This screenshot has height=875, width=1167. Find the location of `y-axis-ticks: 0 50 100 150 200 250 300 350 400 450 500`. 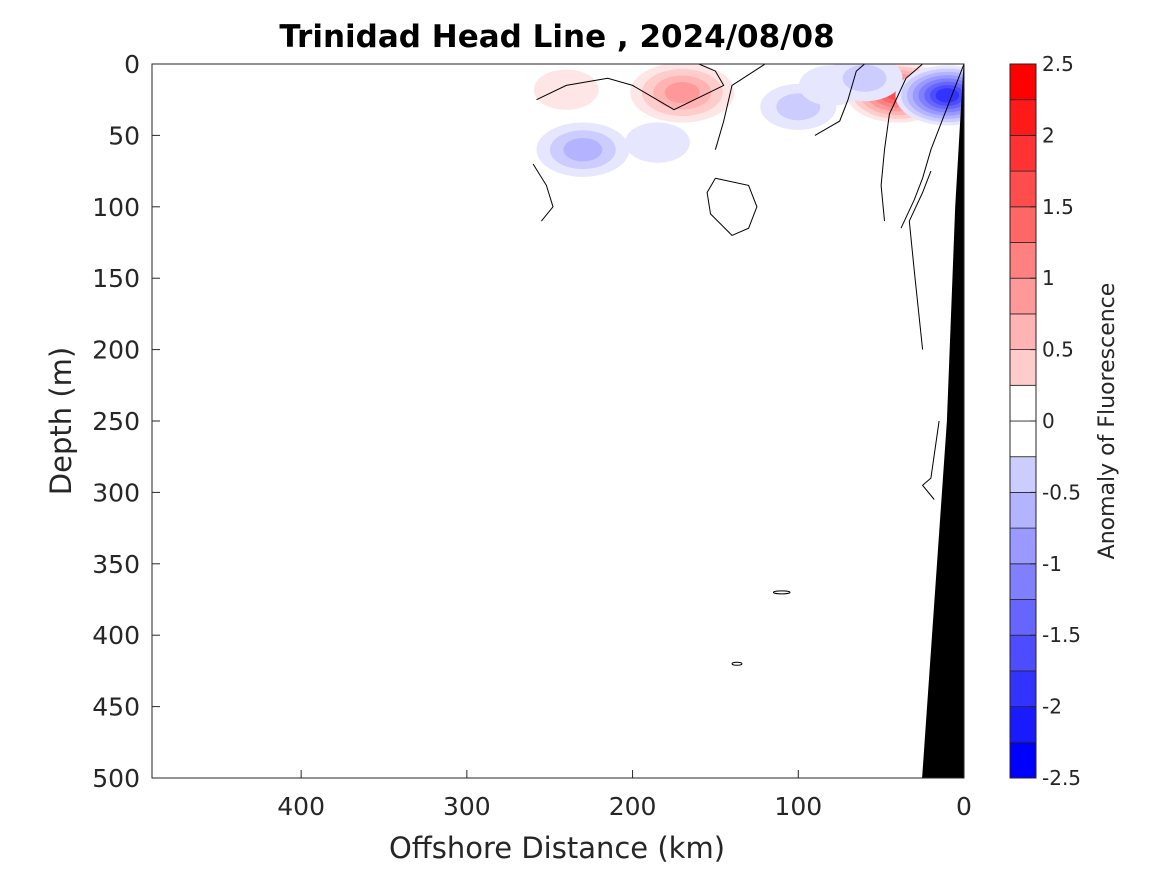

y-axis-ticks: 0 50 100 150 200 250 300 350 400 450 500 is located at coordinates (126, 421).